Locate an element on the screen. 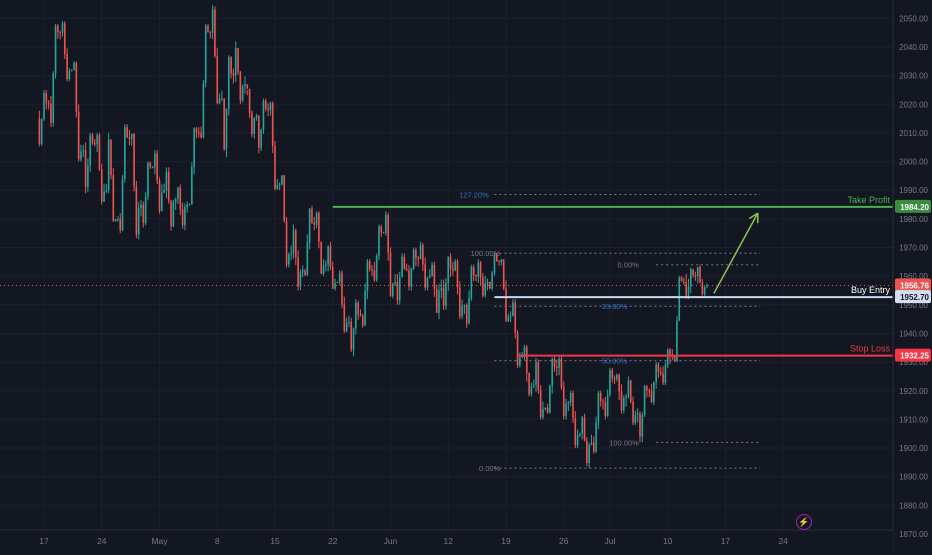  fib-level-label: 127.20% is located at coordinates (474, 195).